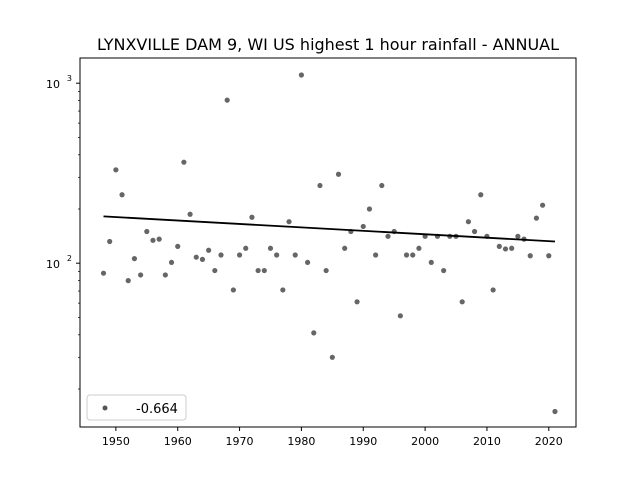  Describe the element at coordinates (549, 441) in the screenshot. I see `x-tick-label: 2020` at that location.